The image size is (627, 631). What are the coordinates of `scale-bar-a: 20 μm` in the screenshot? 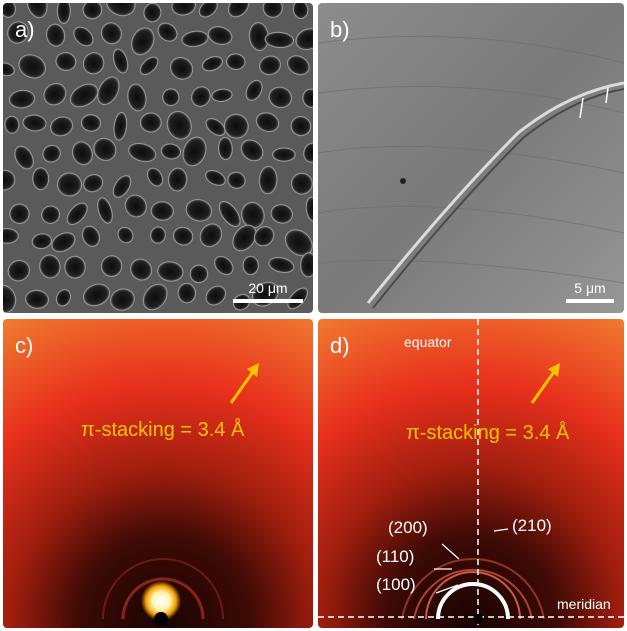 It's located at (268, 291).